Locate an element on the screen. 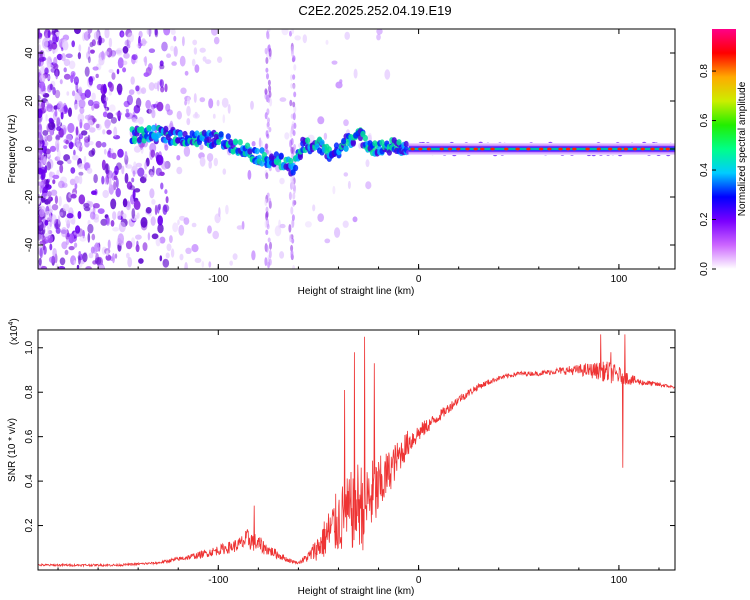 This screenshot has height=600, width=750. x-tick-label: 0 is located at coordinates (419, 580).